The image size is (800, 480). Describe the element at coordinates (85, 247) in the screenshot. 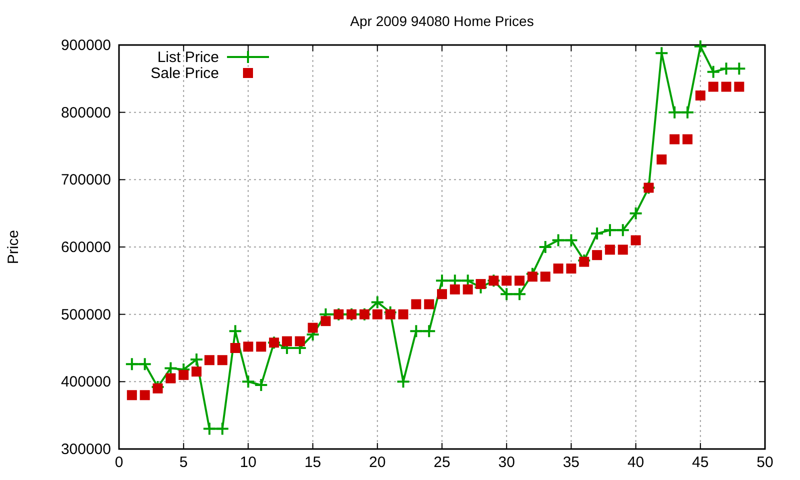

I see `y-tick-label: 600000` at that location.